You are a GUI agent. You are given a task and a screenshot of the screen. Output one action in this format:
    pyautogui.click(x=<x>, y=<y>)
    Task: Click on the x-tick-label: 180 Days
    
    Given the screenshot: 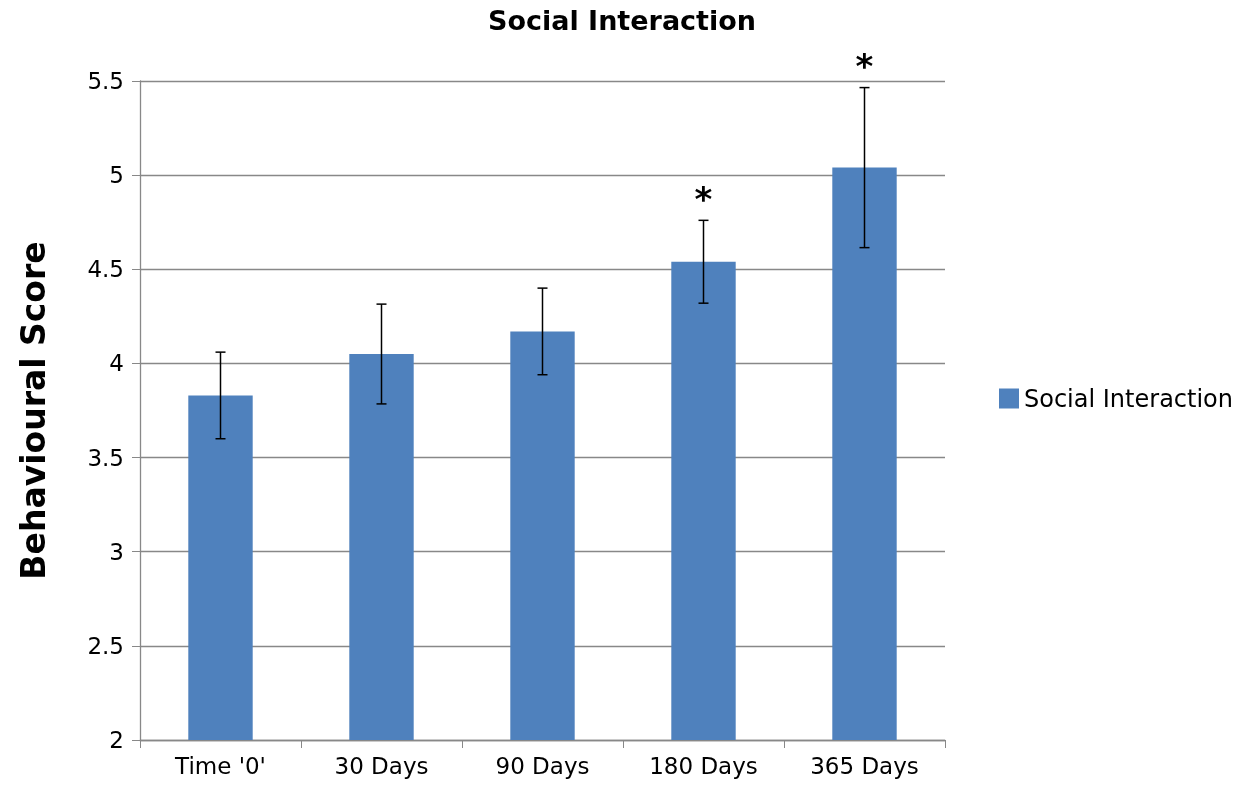 What is the action you would take?
    pyautogui.click(x=703, y=765)
    